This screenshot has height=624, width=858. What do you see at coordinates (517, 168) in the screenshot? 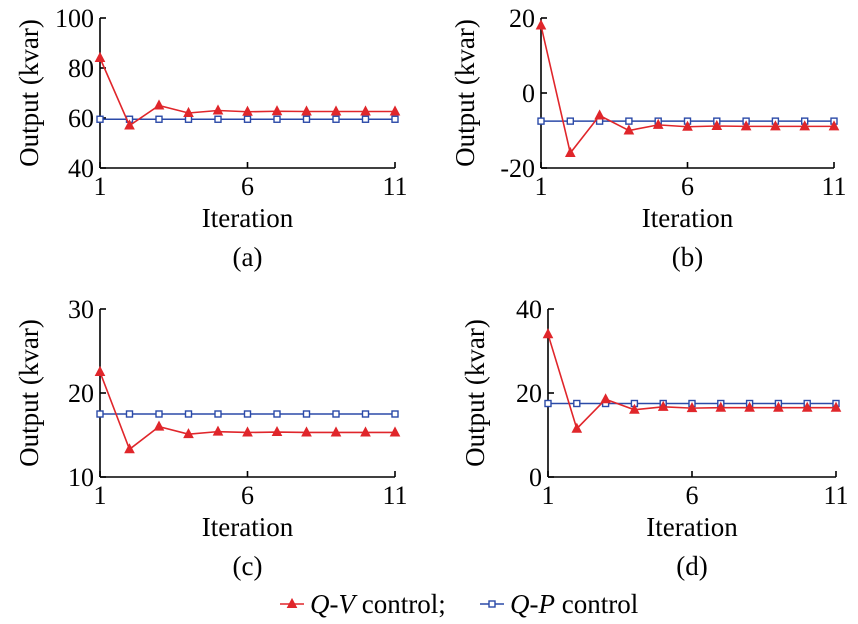
I see `y-tick-label: -20` at bounding box center [517, 168].